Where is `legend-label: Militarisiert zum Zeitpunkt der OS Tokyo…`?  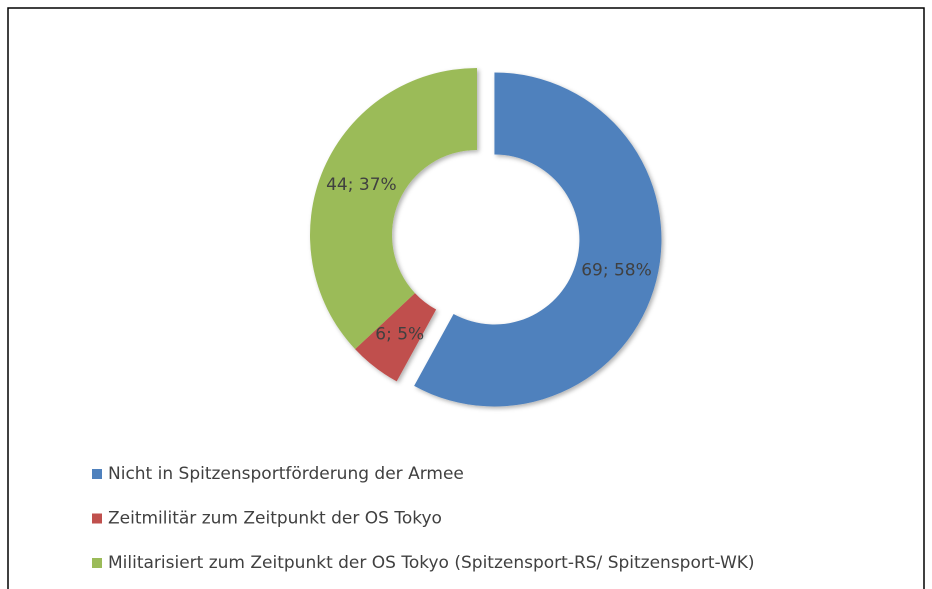
legend-label: Militarisiert zum Zeitpunkt der OS Tokyo… is located at coordinates (431, 563).